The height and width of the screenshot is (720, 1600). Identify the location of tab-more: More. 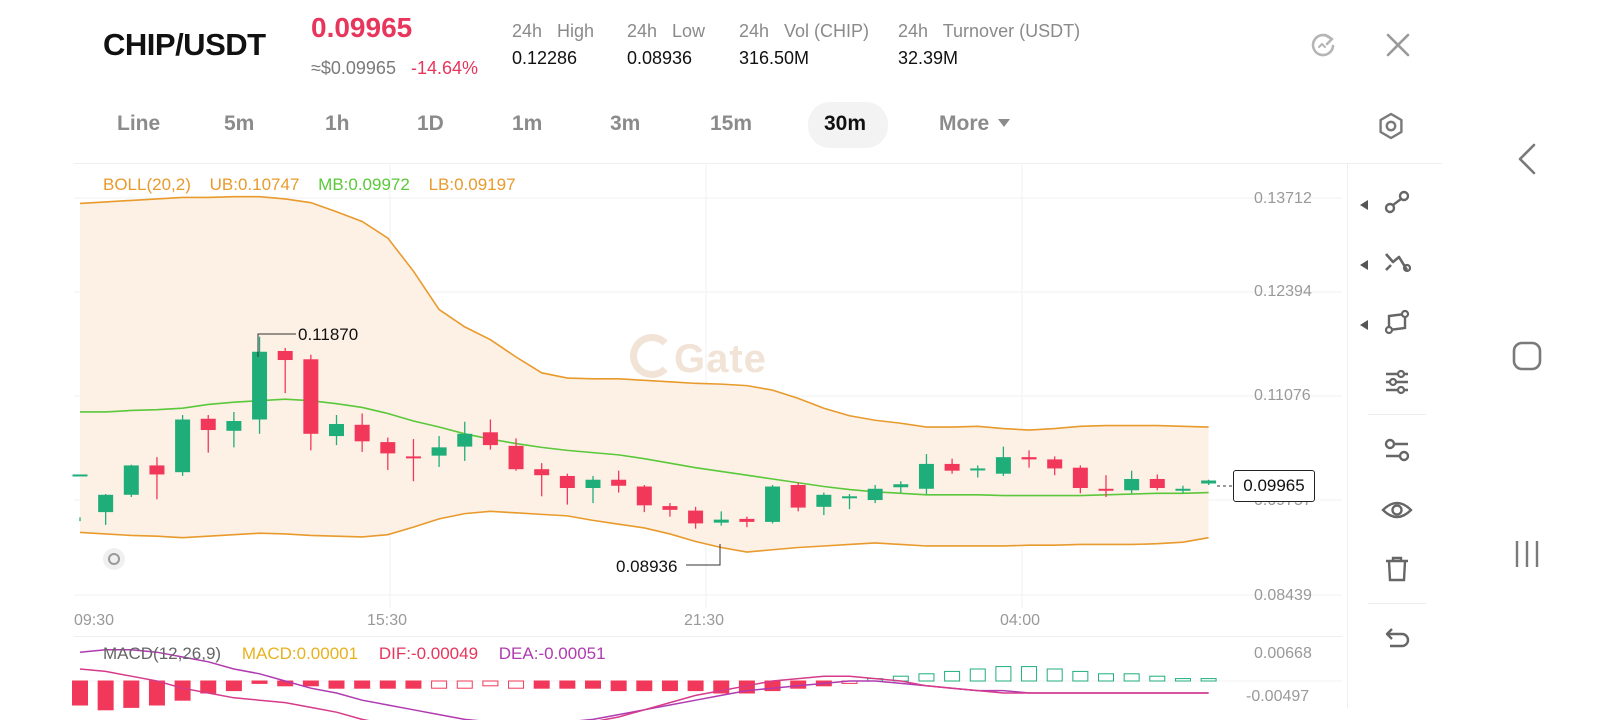
(974, 124).